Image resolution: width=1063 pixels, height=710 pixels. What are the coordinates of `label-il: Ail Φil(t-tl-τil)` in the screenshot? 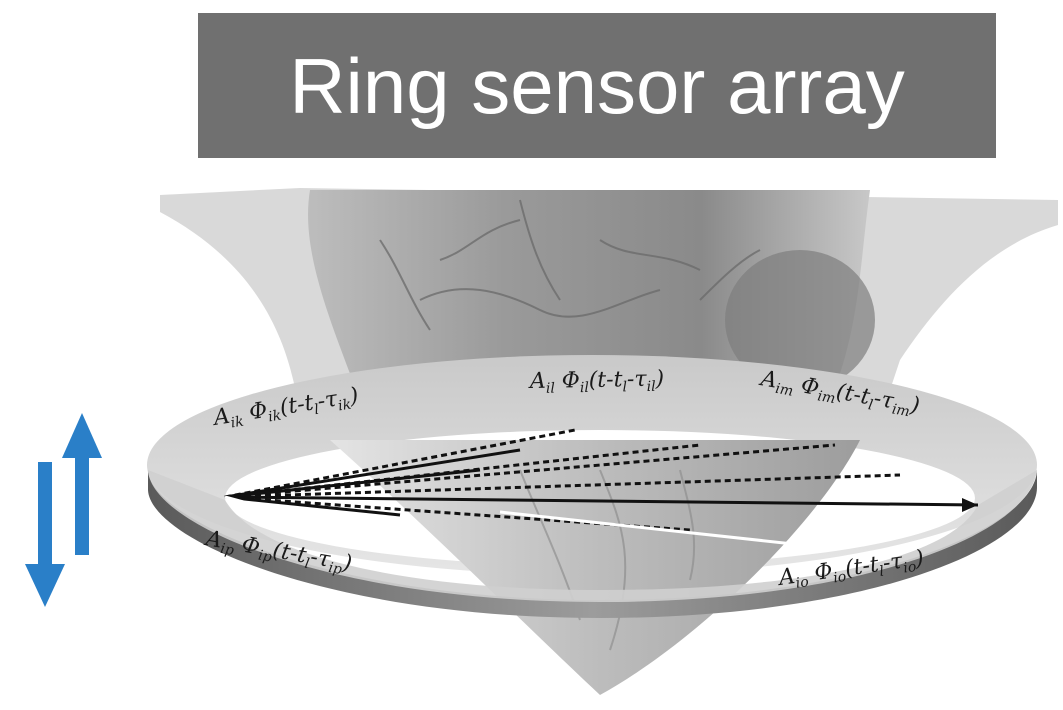 It's located at (596, 382).